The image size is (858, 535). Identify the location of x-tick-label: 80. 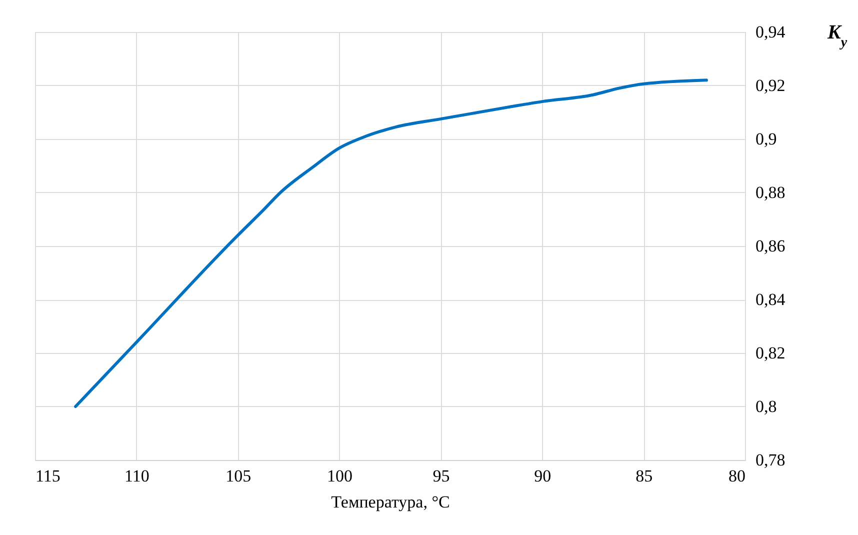
(737, 476).